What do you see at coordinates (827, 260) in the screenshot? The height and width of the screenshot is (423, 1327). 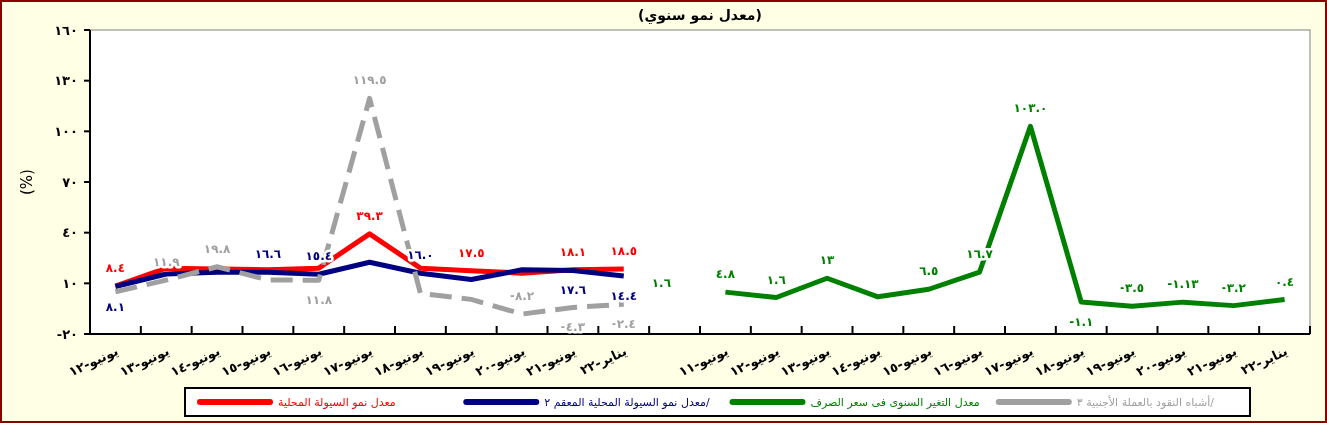 I see `data-label: ١٣` at bounding box center [827, 260].